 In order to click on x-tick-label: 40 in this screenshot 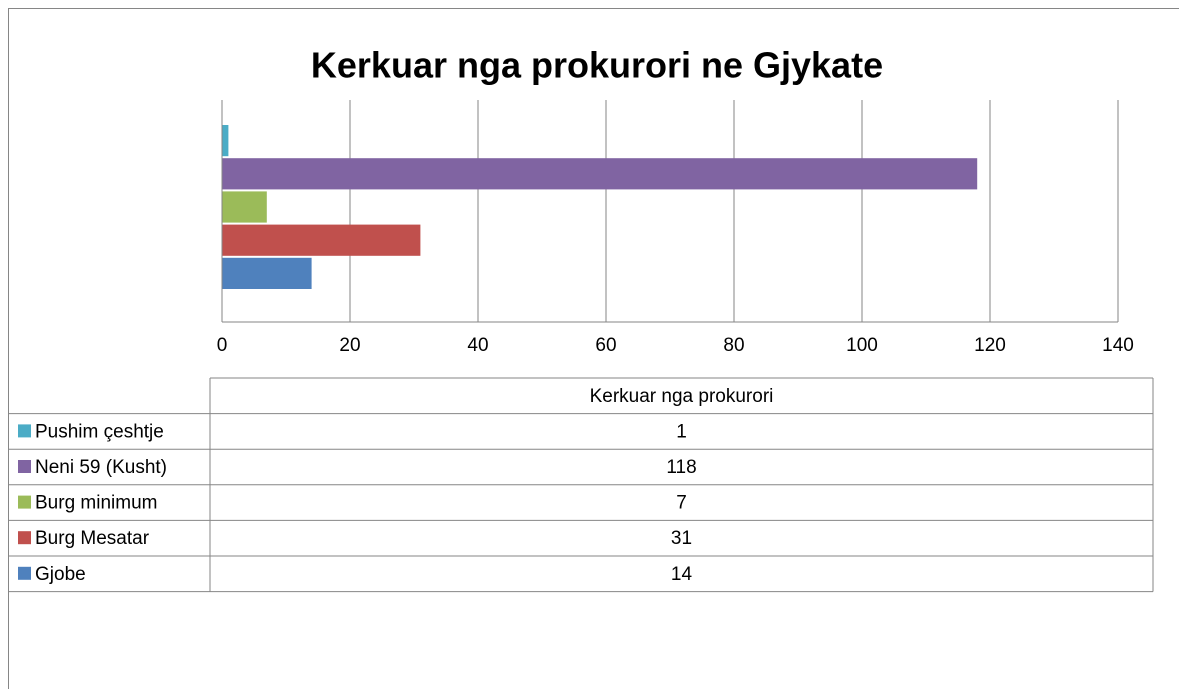, I will do `click(477, 345)`.